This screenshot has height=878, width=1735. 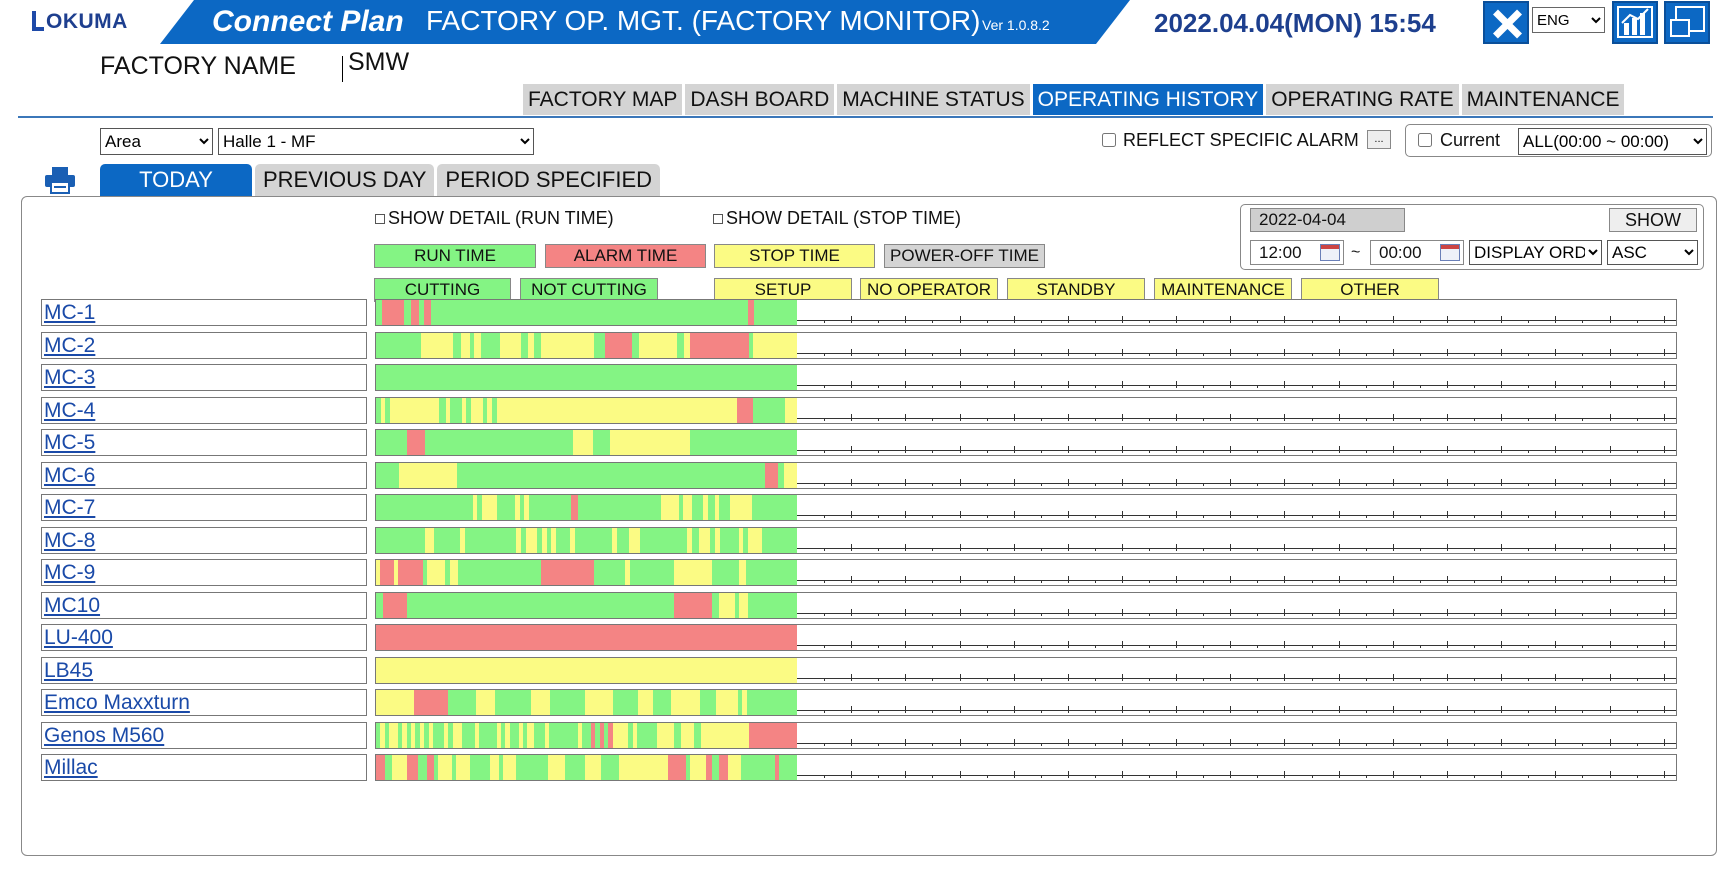 What do you see at coordinates (494, 218) in the screenshot?
I see `show-detail-run-toggle: SHOW DETAIL (RUN TIME)` at bounding box center [494, 218].